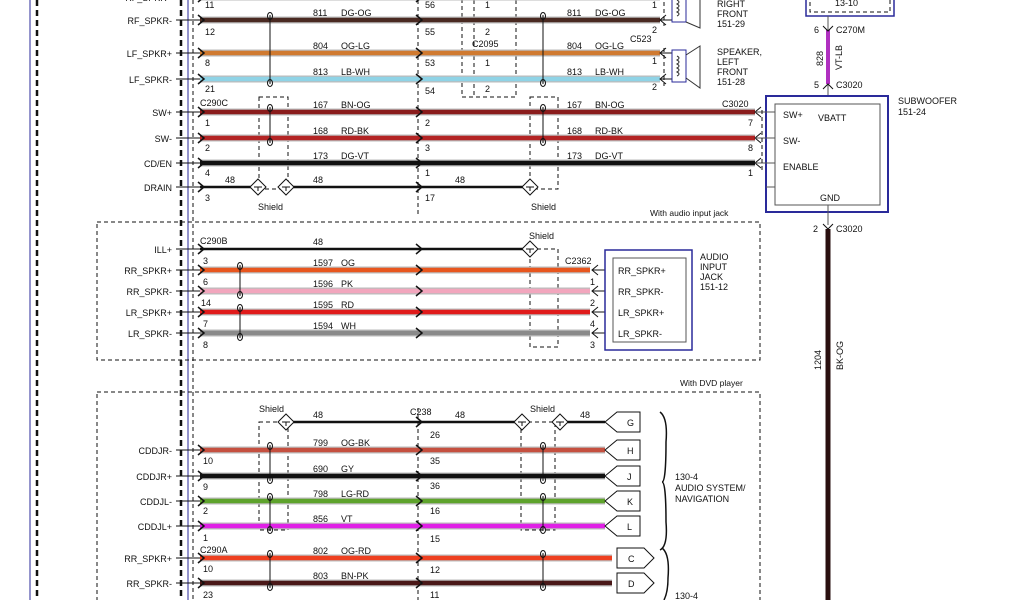 Image resolution: width=1024 pixels, height=600 pixels. Describe the element at coordinates (214, 550) in the screenshot. I see `connector-c290a: C290A` at that location.